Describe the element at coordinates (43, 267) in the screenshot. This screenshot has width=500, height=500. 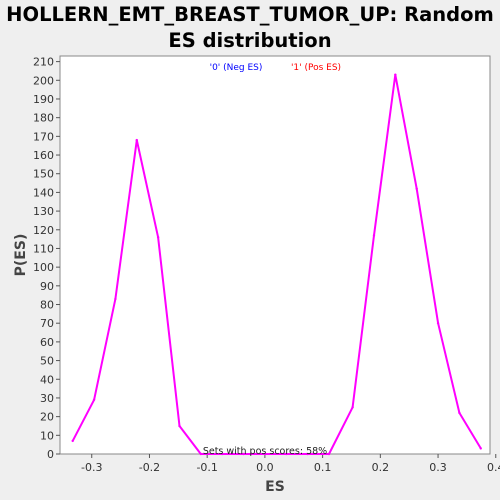
I see `y-tick-label: 100` at that location.